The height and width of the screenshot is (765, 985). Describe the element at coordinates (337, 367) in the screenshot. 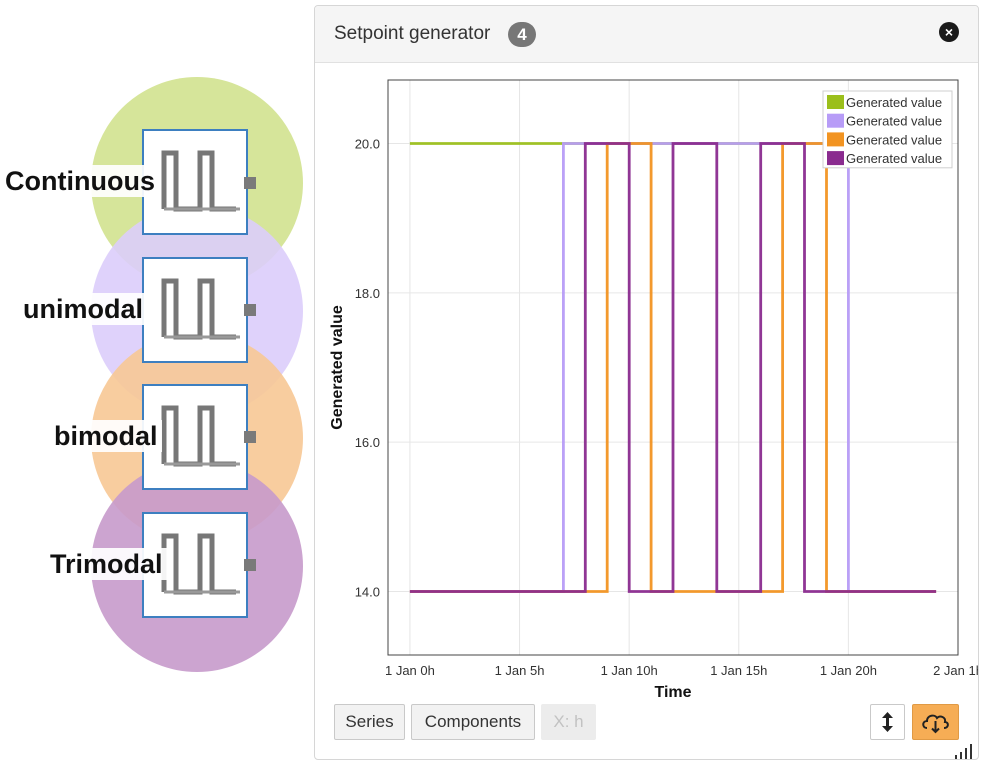

I see `y-axis-title: Generated value` at that location.